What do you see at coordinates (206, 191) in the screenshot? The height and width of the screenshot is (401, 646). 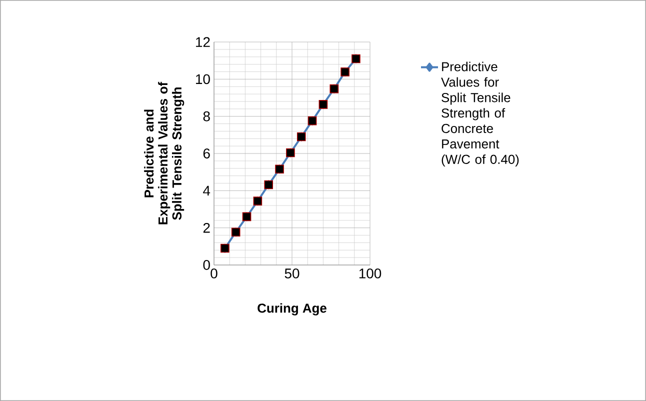 I see `y-tick-label: 4` at bounding box center [206, 191].